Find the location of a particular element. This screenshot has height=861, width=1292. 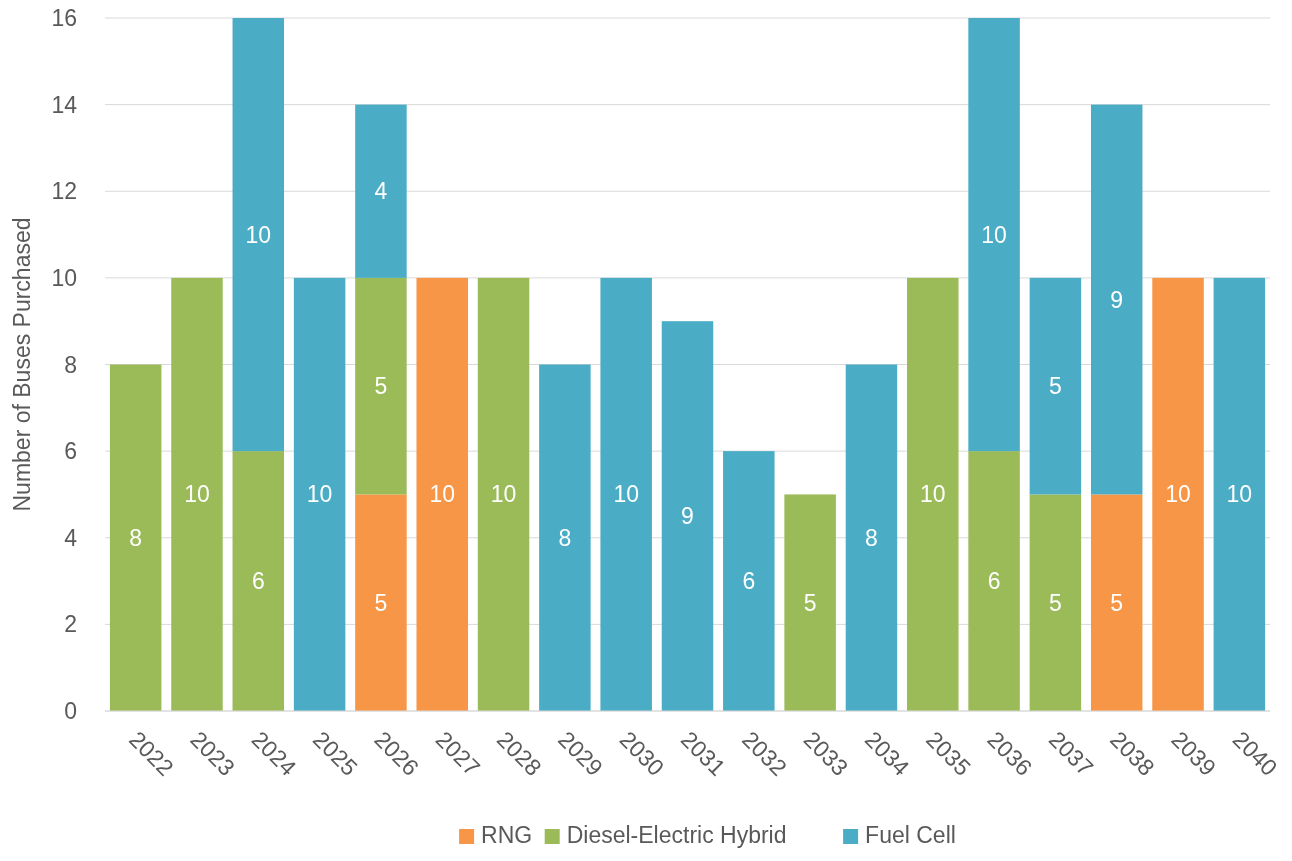

y-tick-label: 14 is located at coordinates (64, 104).